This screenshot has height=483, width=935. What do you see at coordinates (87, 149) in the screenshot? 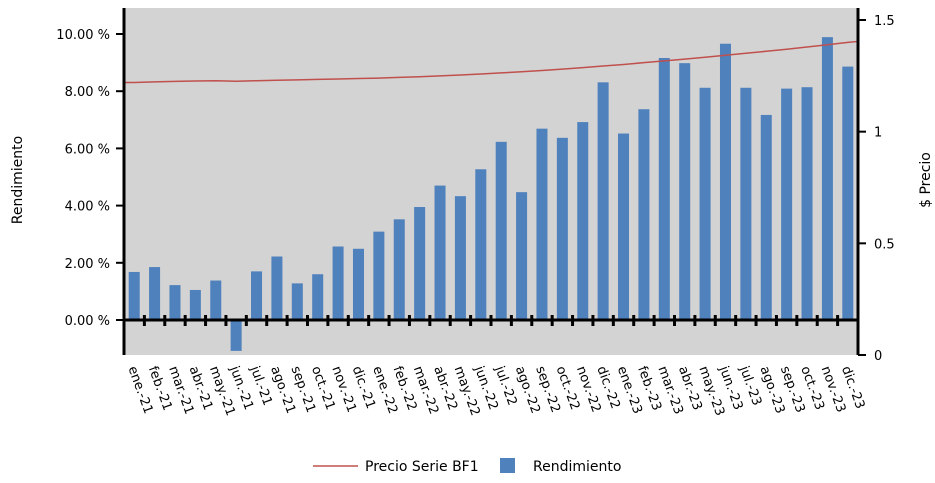
I see `left-tick-label: 6.00 %` at bounding box center [87, 149].